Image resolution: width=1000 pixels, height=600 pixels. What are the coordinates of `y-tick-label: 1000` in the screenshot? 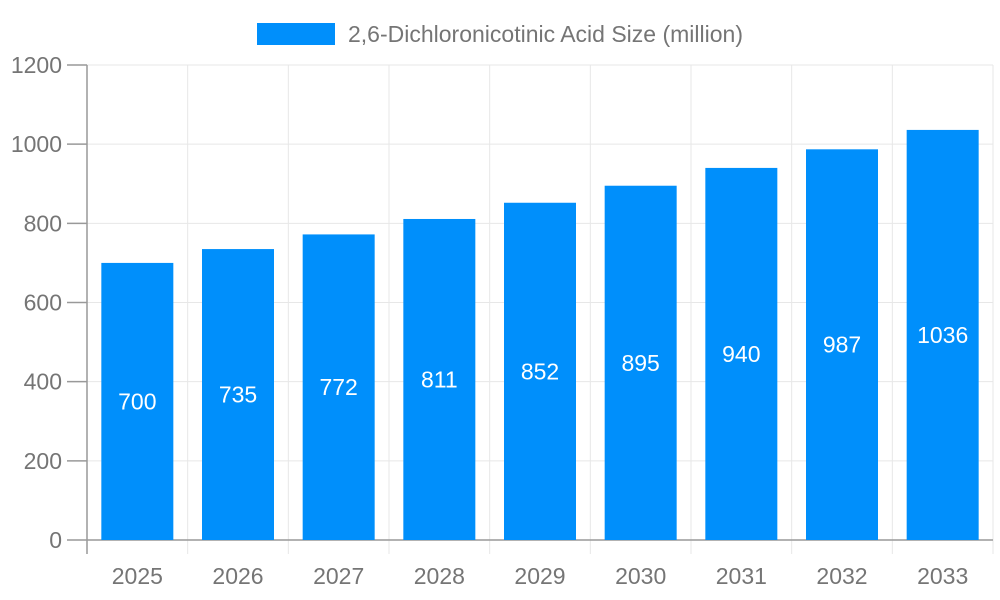 It's located at (36, 144).